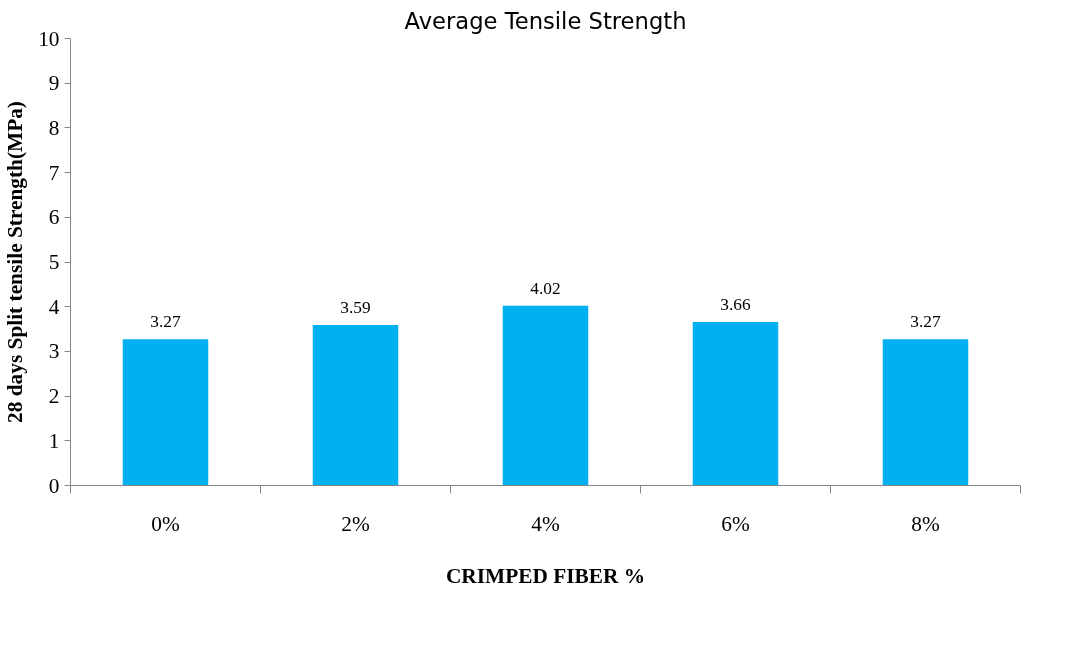 This screenshot has height=668, width=1082. I want to click on x-tick-label: 6%, so click(735, 523).